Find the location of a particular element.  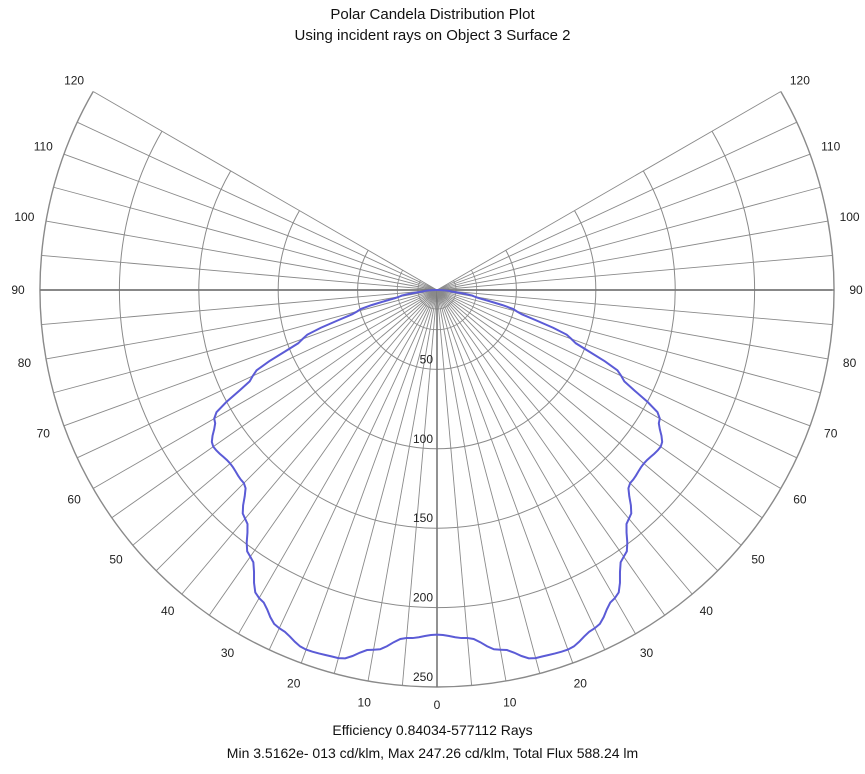

angle-tick-label: 0 is located at coordinates (437, 705).